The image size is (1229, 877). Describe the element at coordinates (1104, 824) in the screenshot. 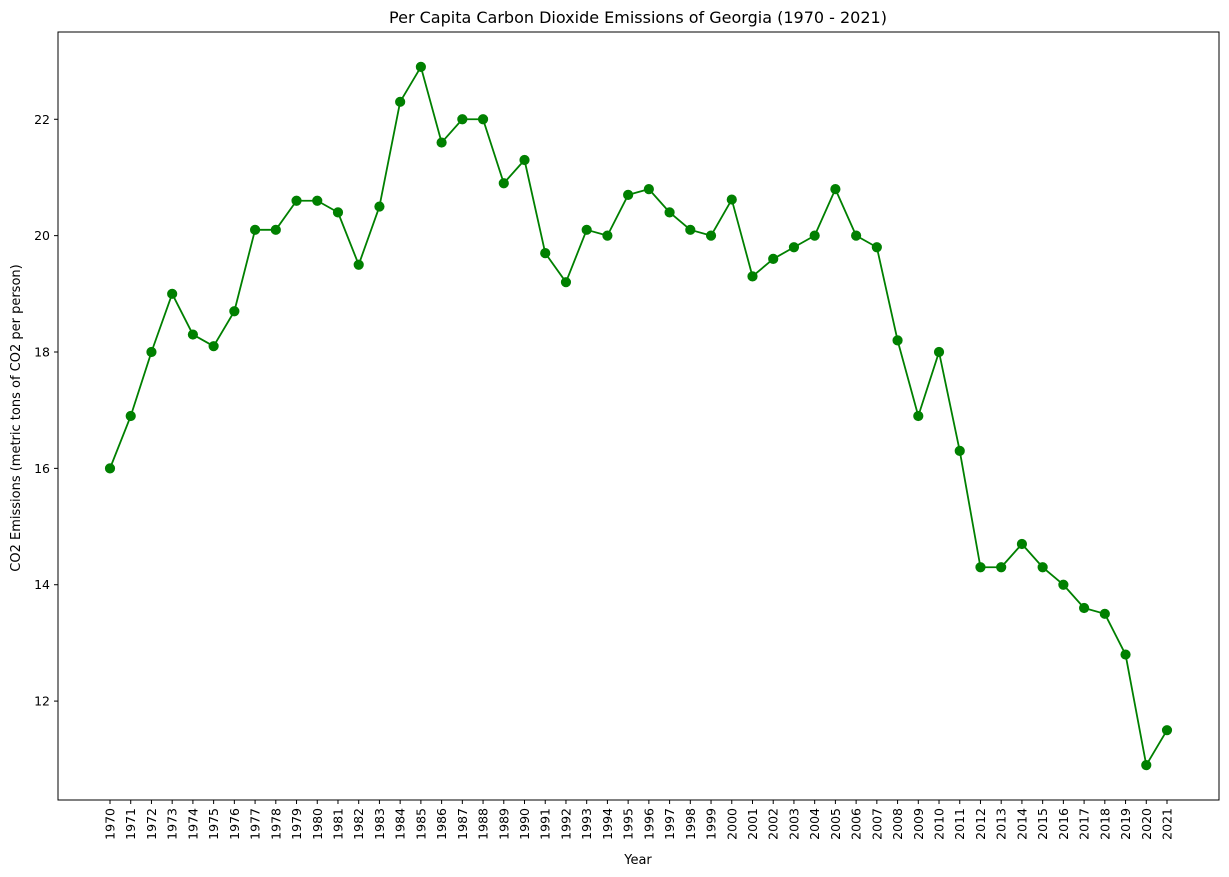

I see `x-tick-label: 2018` at that location.